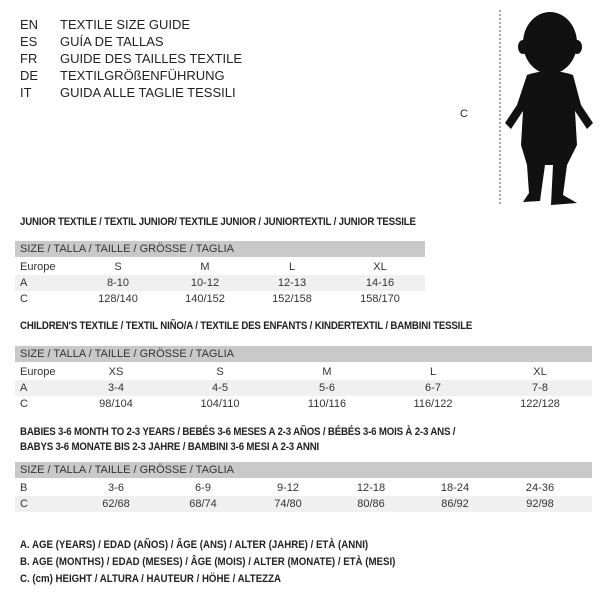 The height and width of the screenshot is (600, 600). What do you see at coordinates (303, 504) in the screenshot?
I see `table-row: C 62/68 68/74 74/80 80/86 86/92 92/98` at bounding box center [303, 504].